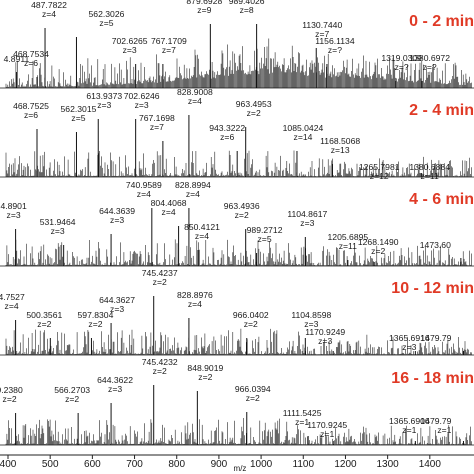 This screenshot has width=474, height=474. I want to click on peak-mz-label: 1085.0424, so click(303, 128).